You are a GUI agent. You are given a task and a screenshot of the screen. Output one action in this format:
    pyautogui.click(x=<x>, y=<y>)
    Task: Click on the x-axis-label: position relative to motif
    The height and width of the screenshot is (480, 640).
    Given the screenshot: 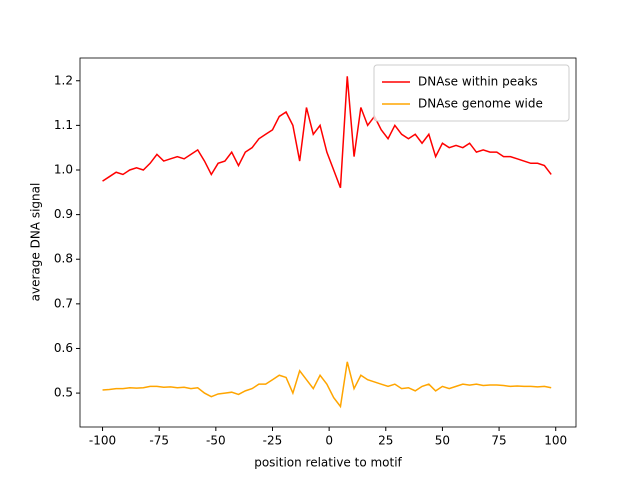 What is the action you would take?
    pyautogui.click(x=328, y=463)
    